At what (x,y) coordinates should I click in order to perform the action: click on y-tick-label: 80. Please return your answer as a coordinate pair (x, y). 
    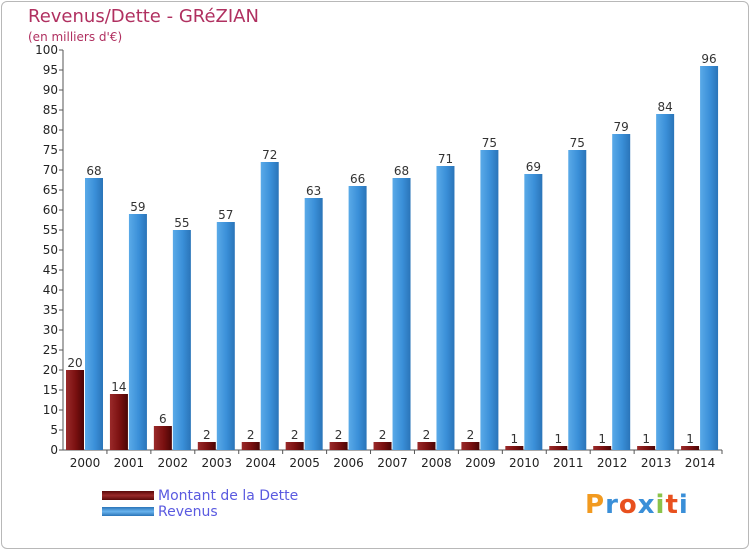
    Looking at the image, I should click on (50, 130).